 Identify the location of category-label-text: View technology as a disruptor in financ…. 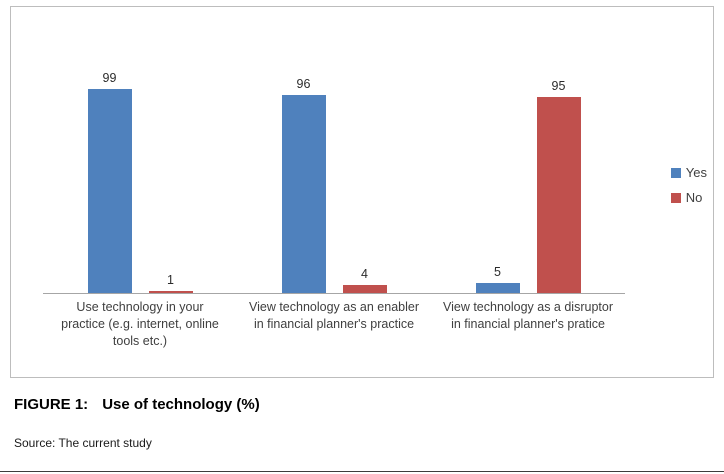
(527, 315).